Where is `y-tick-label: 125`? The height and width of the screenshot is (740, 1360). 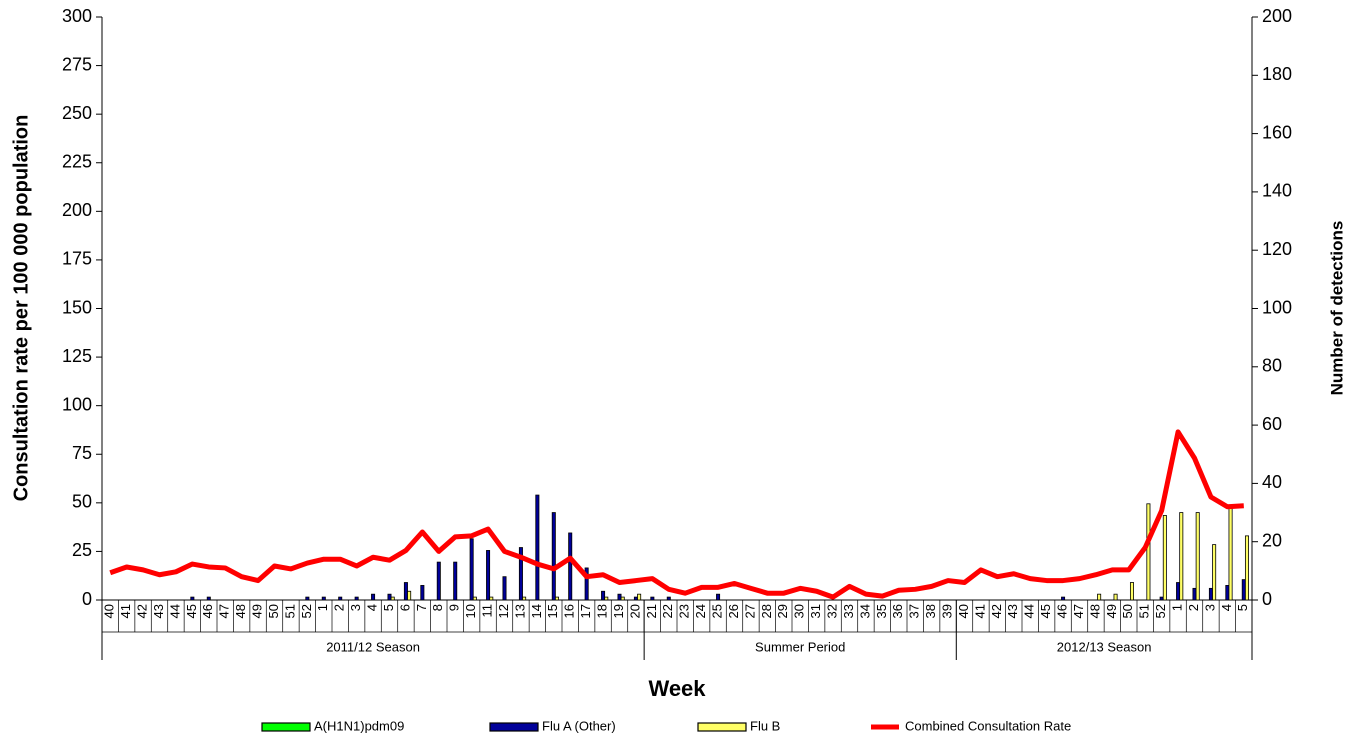 y-tick-label: 125 is located at coordinates (77, 356).